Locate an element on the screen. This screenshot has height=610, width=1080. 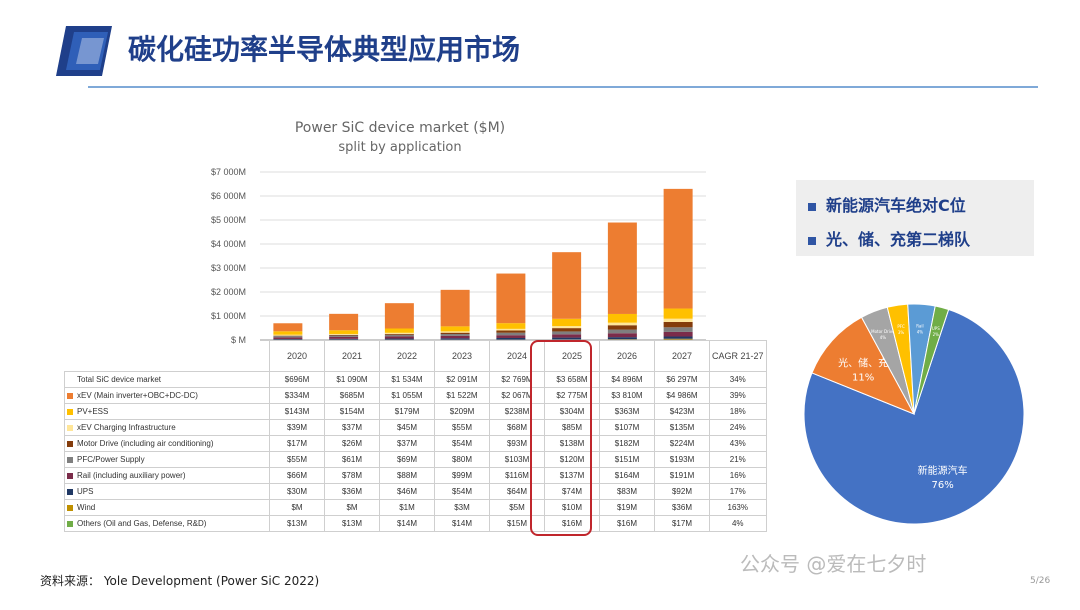
row-label-cell: Rail (including auxiliary power) is located at coordinates (167, 475).